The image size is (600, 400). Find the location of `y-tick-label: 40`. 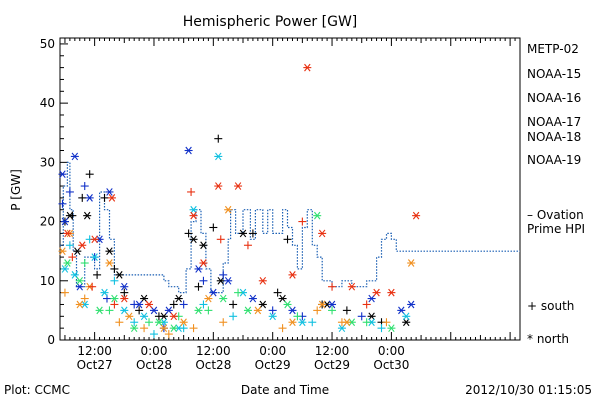

y-tick-label: 40 is located at coordinates (47, 103).